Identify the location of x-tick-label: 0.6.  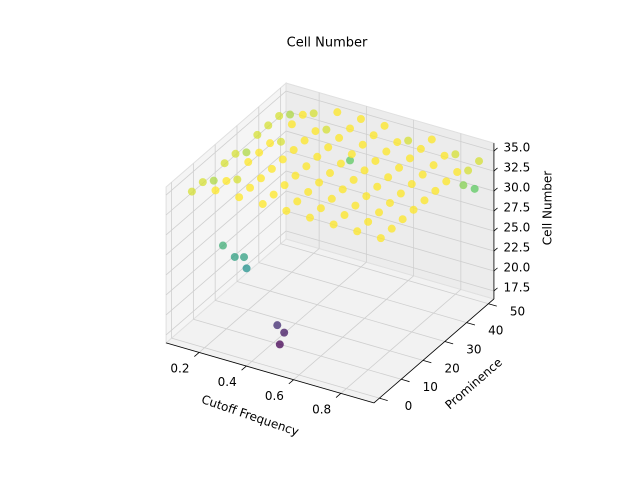
(274, 396).